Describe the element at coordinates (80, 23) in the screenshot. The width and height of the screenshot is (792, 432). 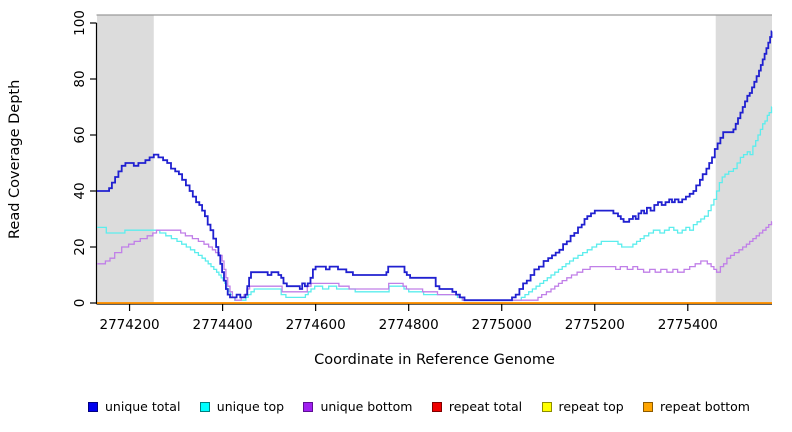
I see `y-tick-label: 100` at that location.